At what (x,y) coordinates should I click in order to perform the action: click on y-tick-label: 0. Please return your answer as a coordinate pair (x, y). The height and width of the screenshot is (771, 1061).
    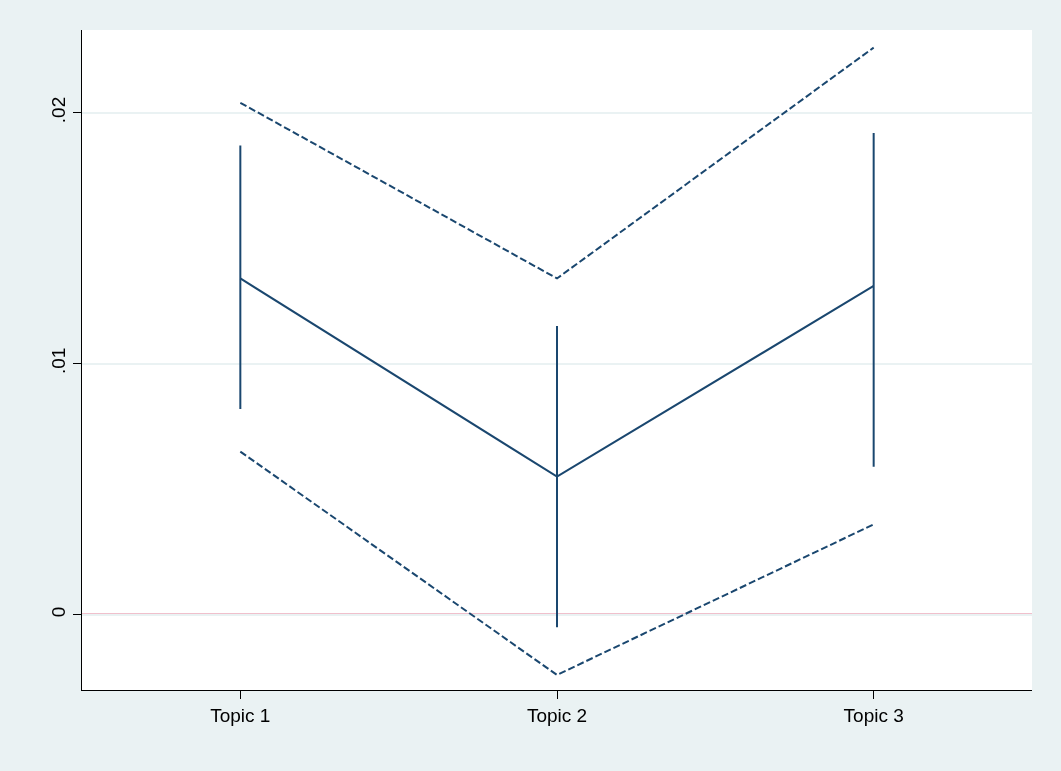
    Looking at the image, I should click on (59, 612).